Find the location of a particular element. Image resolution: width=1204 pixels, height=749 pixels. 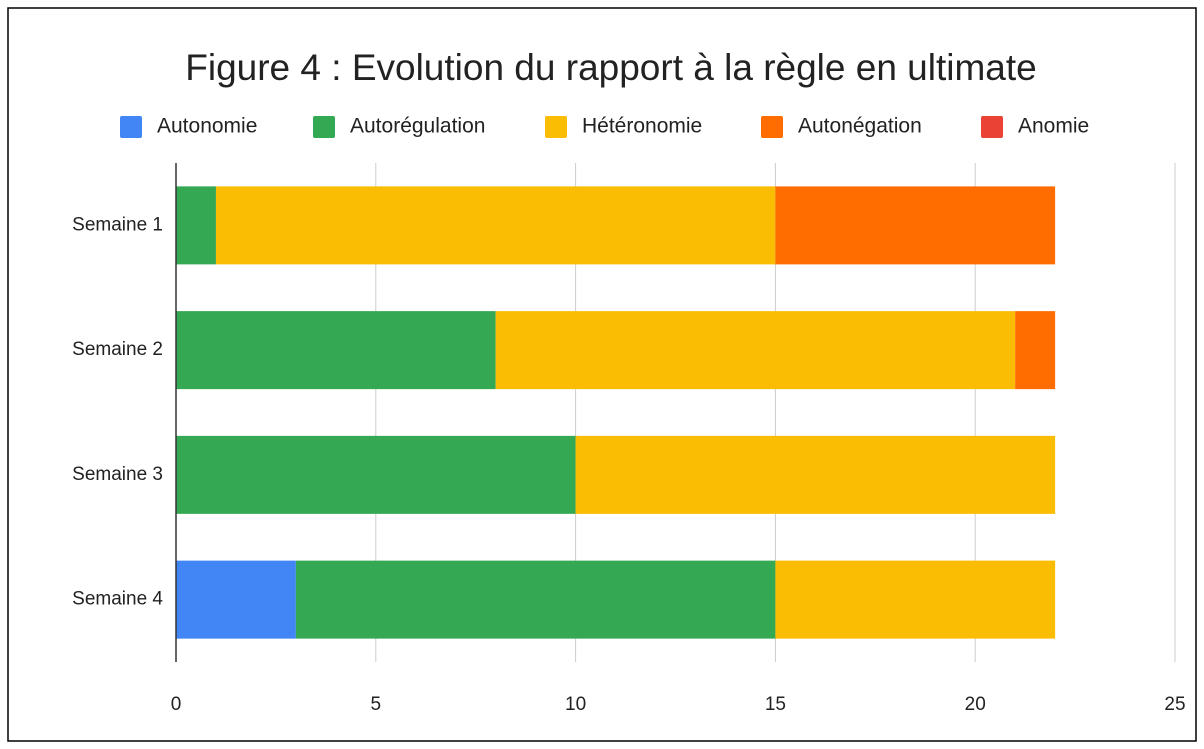

y-tick-label: Semaine 1 is located at coordinates (117, 224).